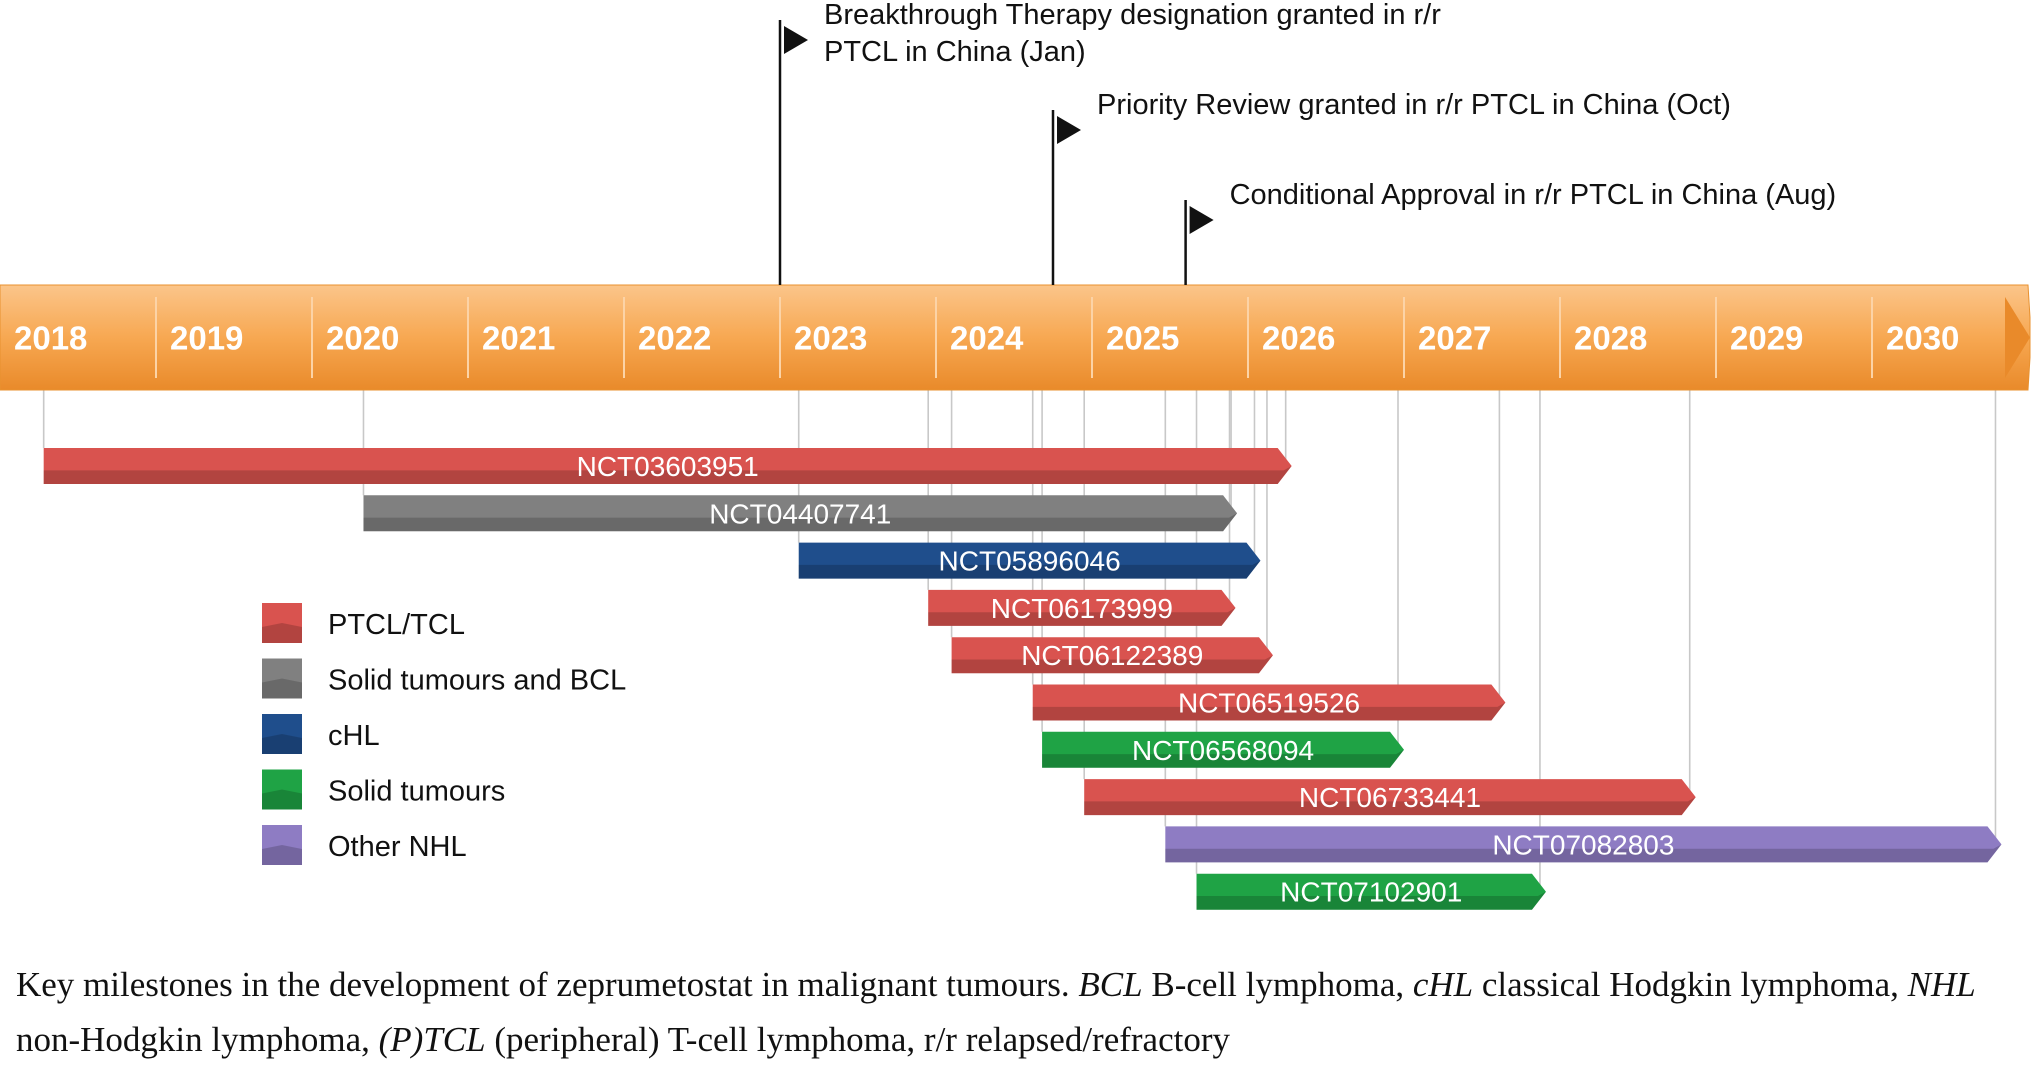 This screenshot has height=1067, width=2033. What do you see at coordinates (354, 736) in the screenshot?
I see `legend-label: cHL` at bounding box center [354, 736].